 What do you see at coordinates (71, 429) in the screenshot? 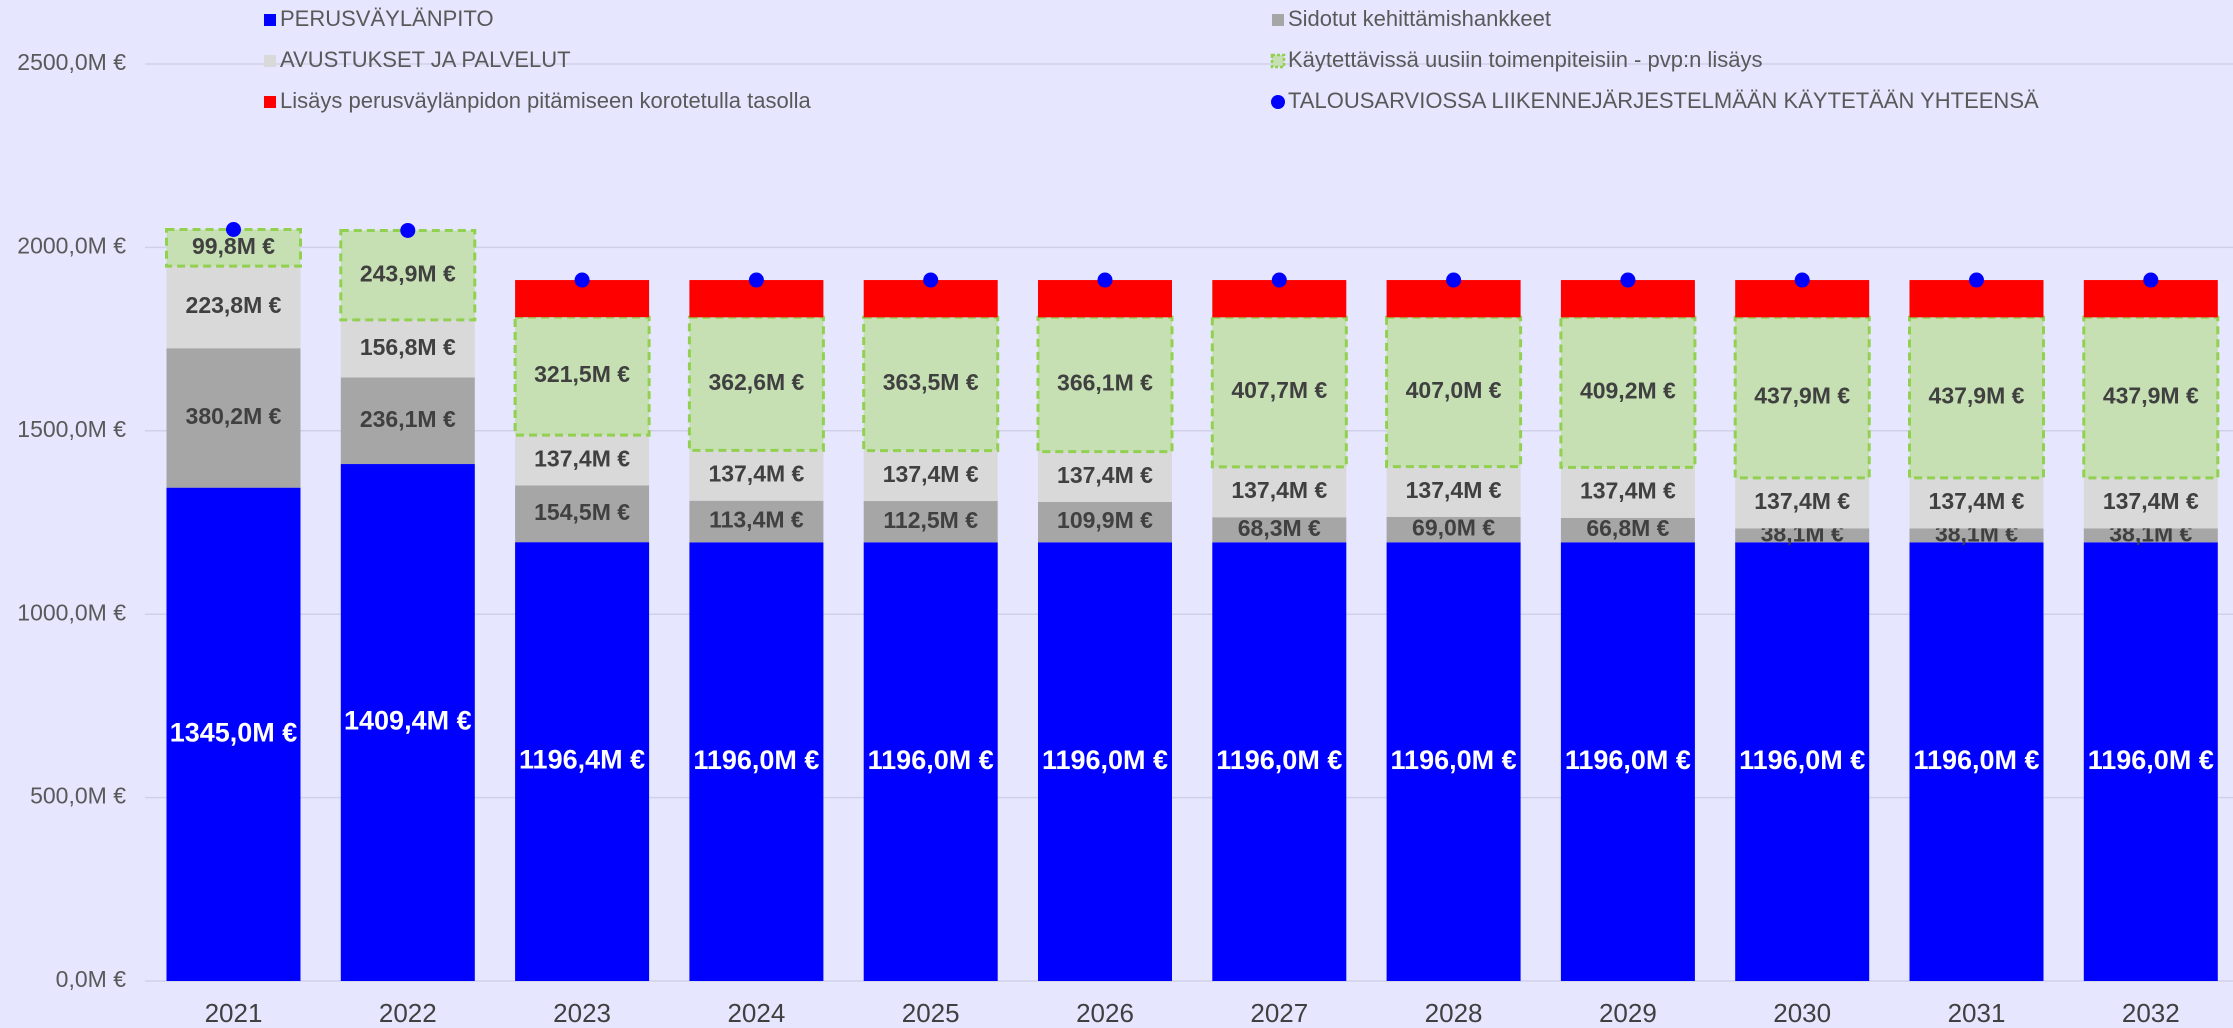
I see `y-tick-label: 1500,0M €` at bounding box center [71, 429].